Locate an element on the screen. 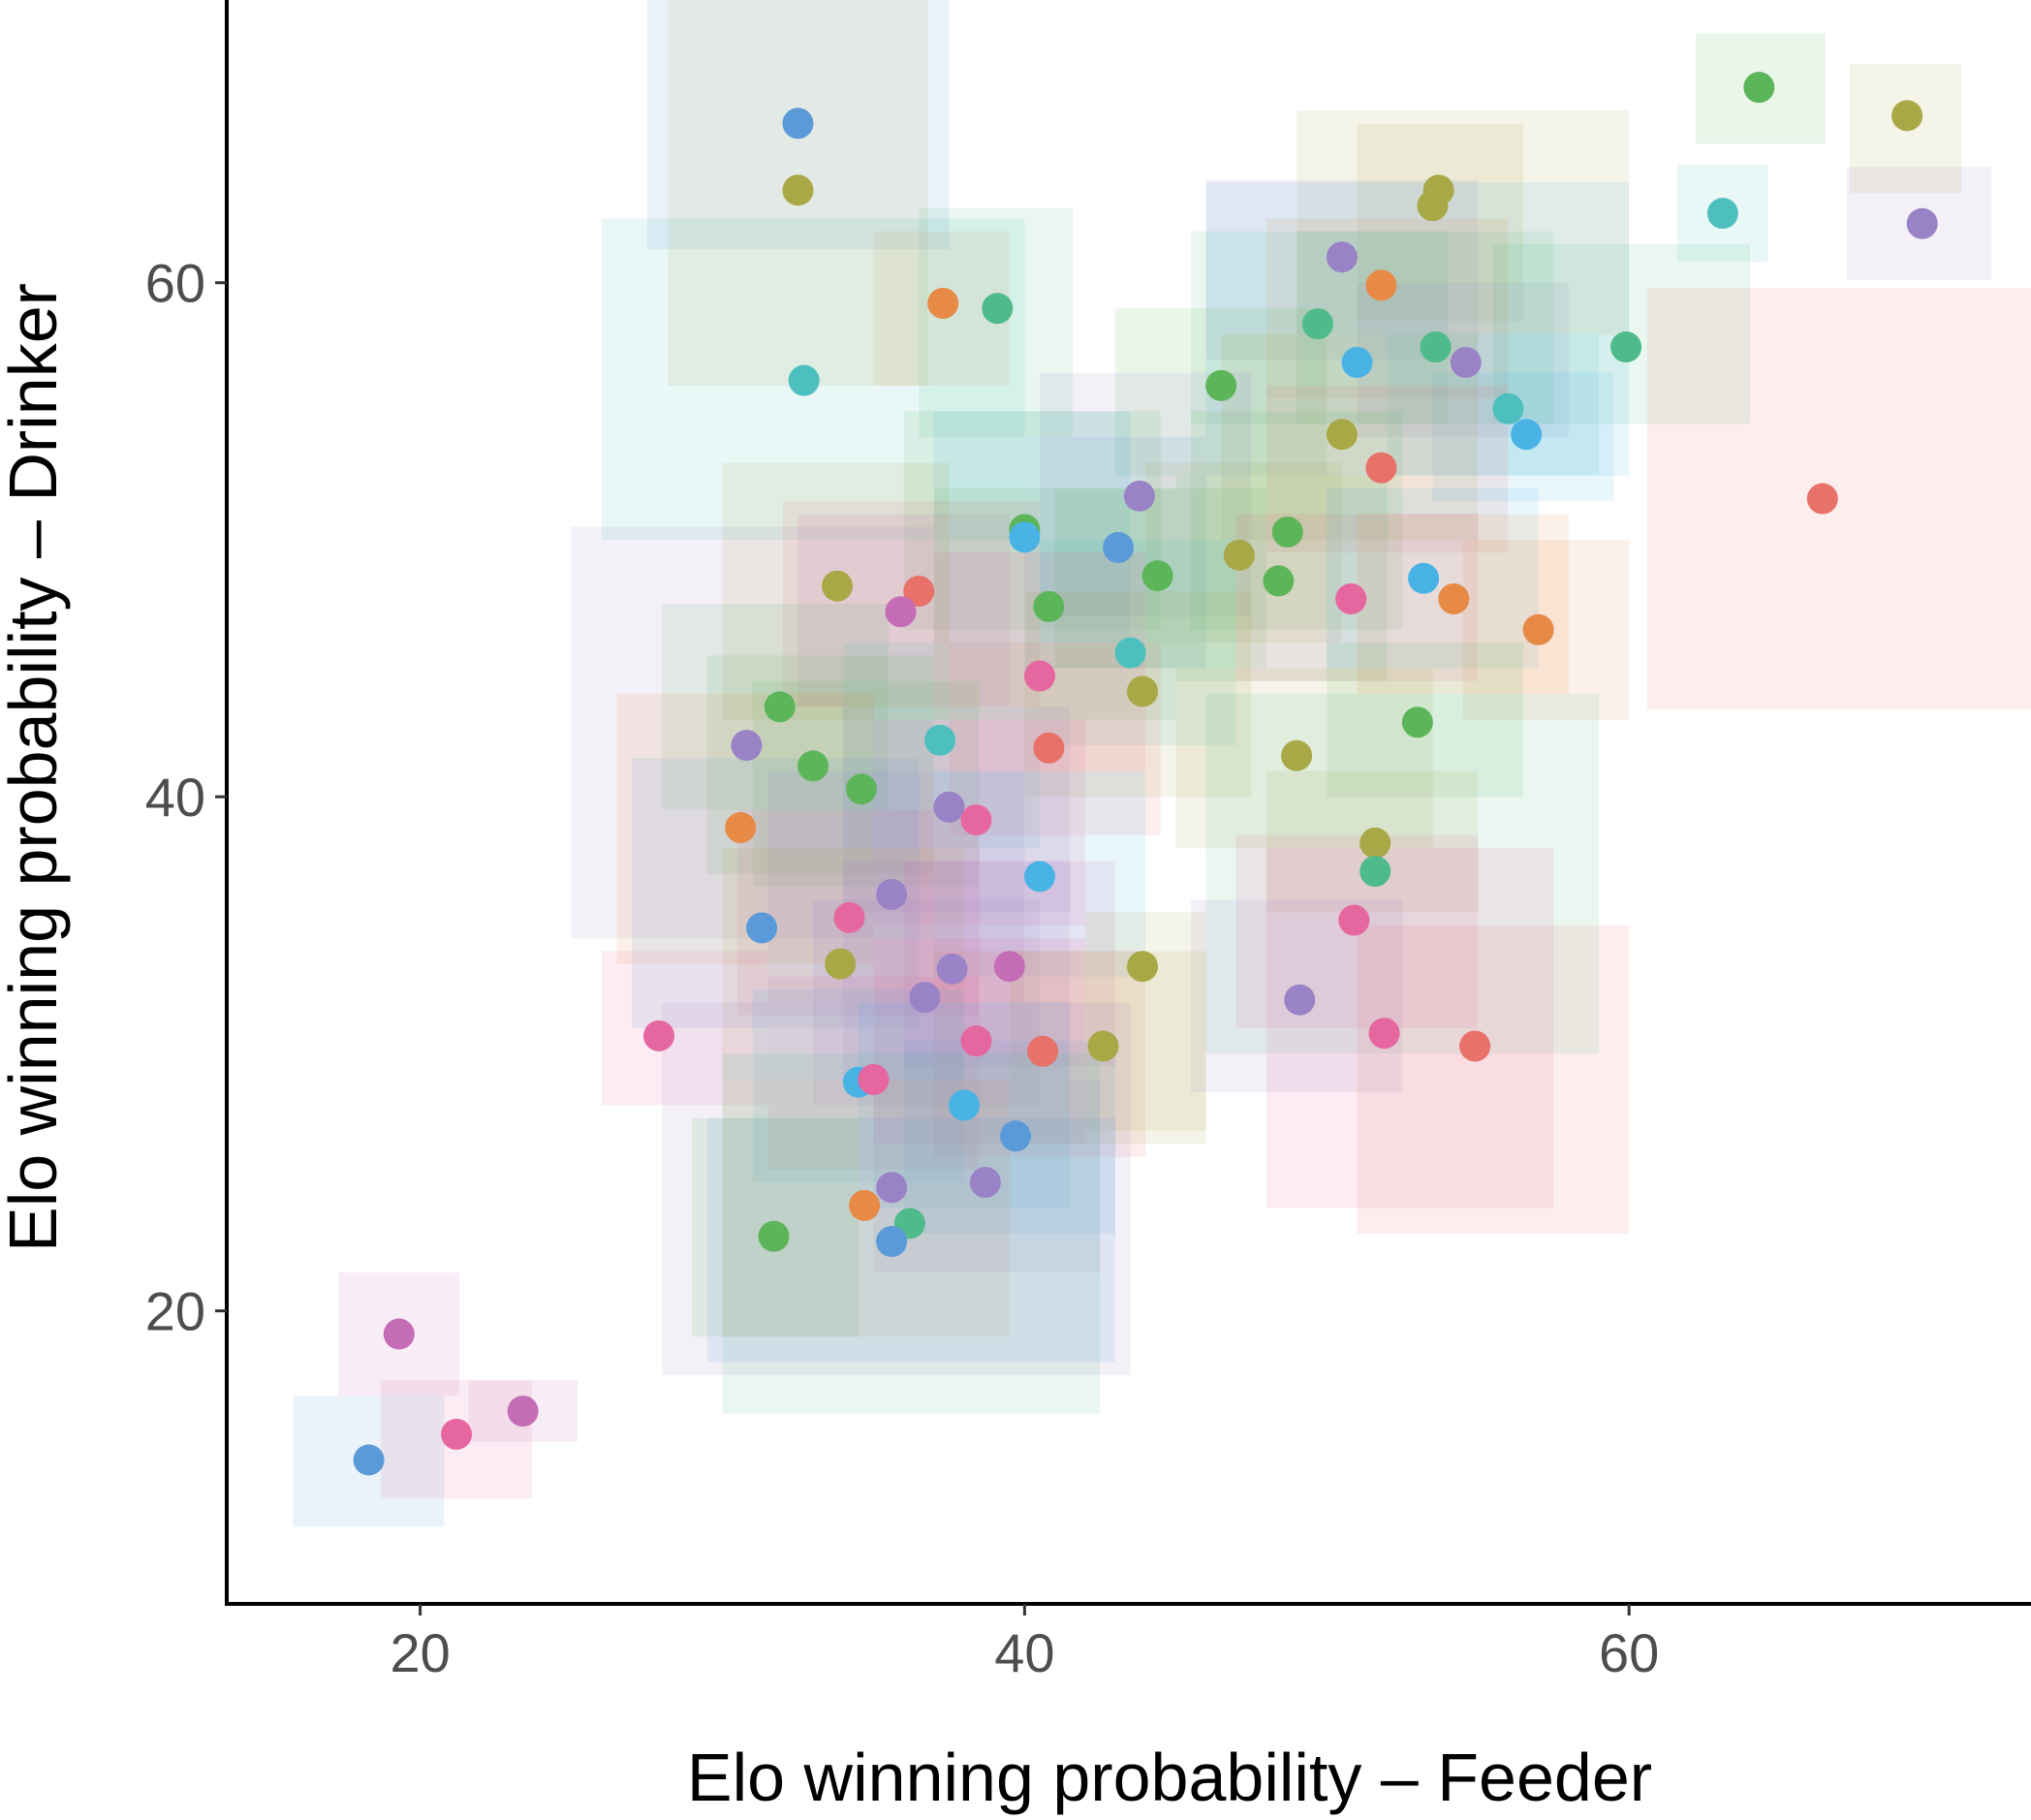 The image size is (2031, 1820). y-tick-label: 40 is located at coordinates (175, 798).